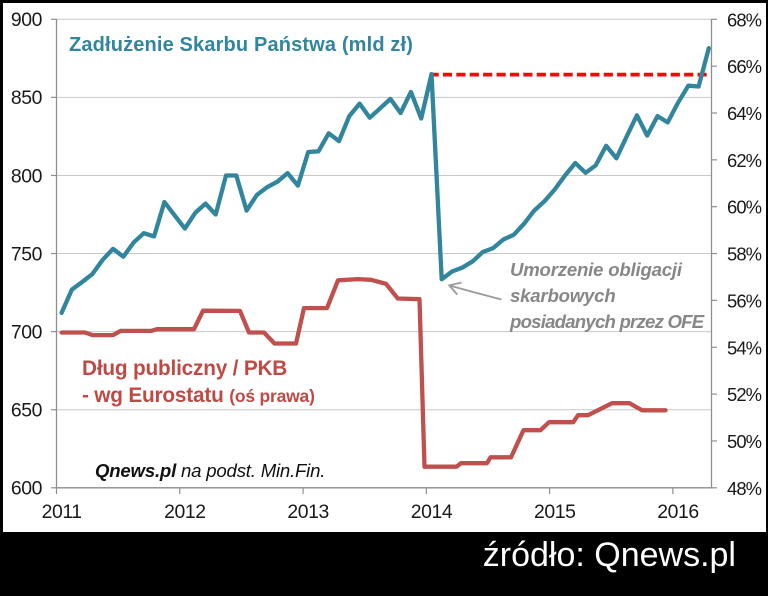  What do you see at coordinates (678, 512) in the screenshot?
I see `svg-text: 2016` at bounding box center [678, 512].